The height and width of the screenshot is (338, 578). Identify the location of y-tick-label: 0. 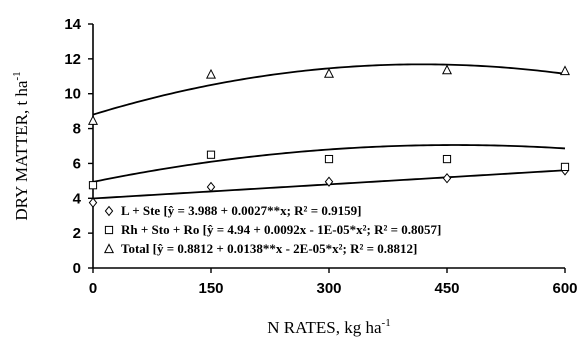
(77, 268).